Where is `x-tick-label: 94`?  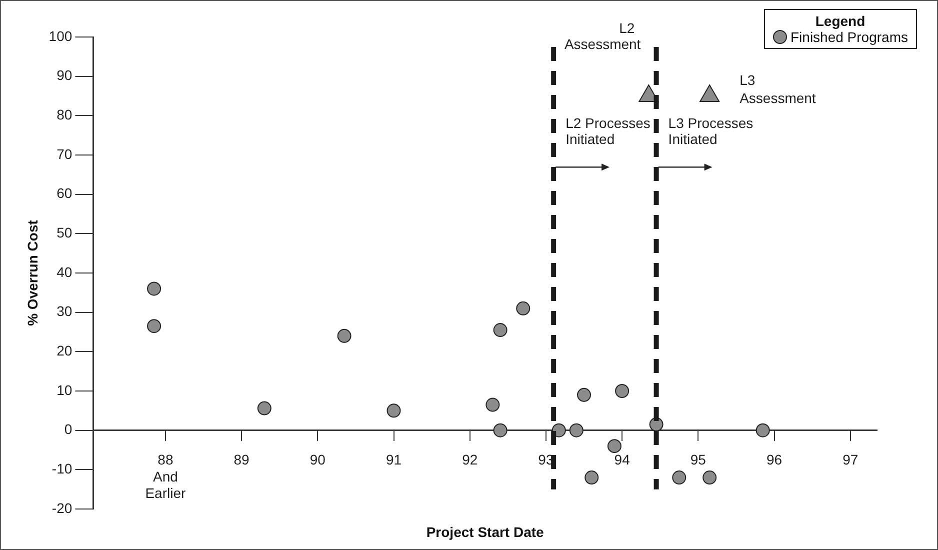
x-tick-label: 94 is located at coordinates (622, 460).